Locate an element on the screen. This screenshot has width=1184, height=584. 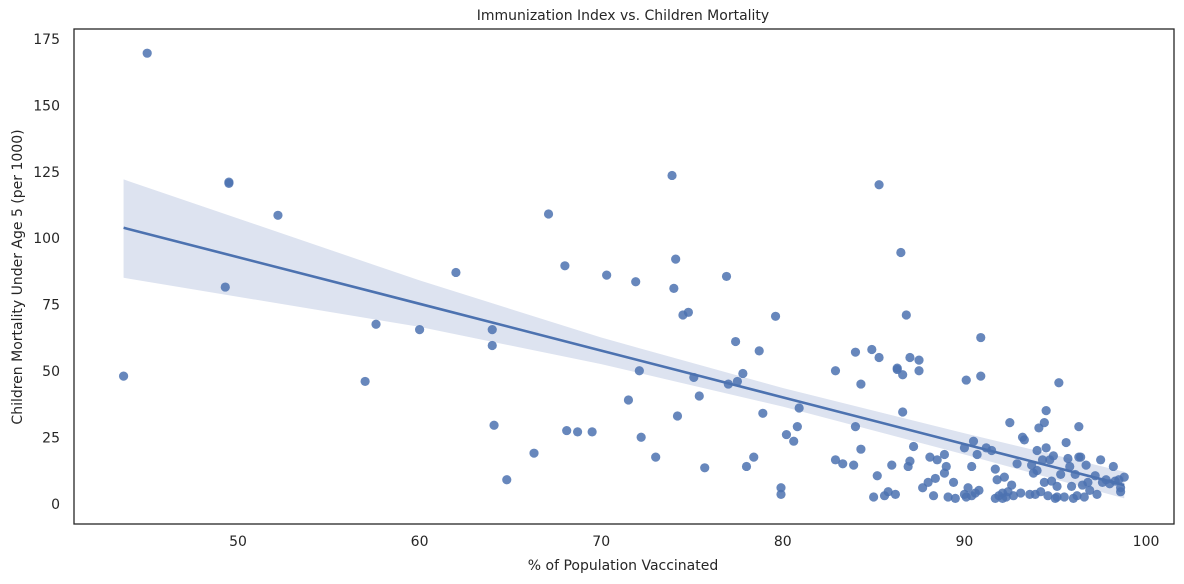
x-tick-label: 80 is located at coordinates (783, 542).